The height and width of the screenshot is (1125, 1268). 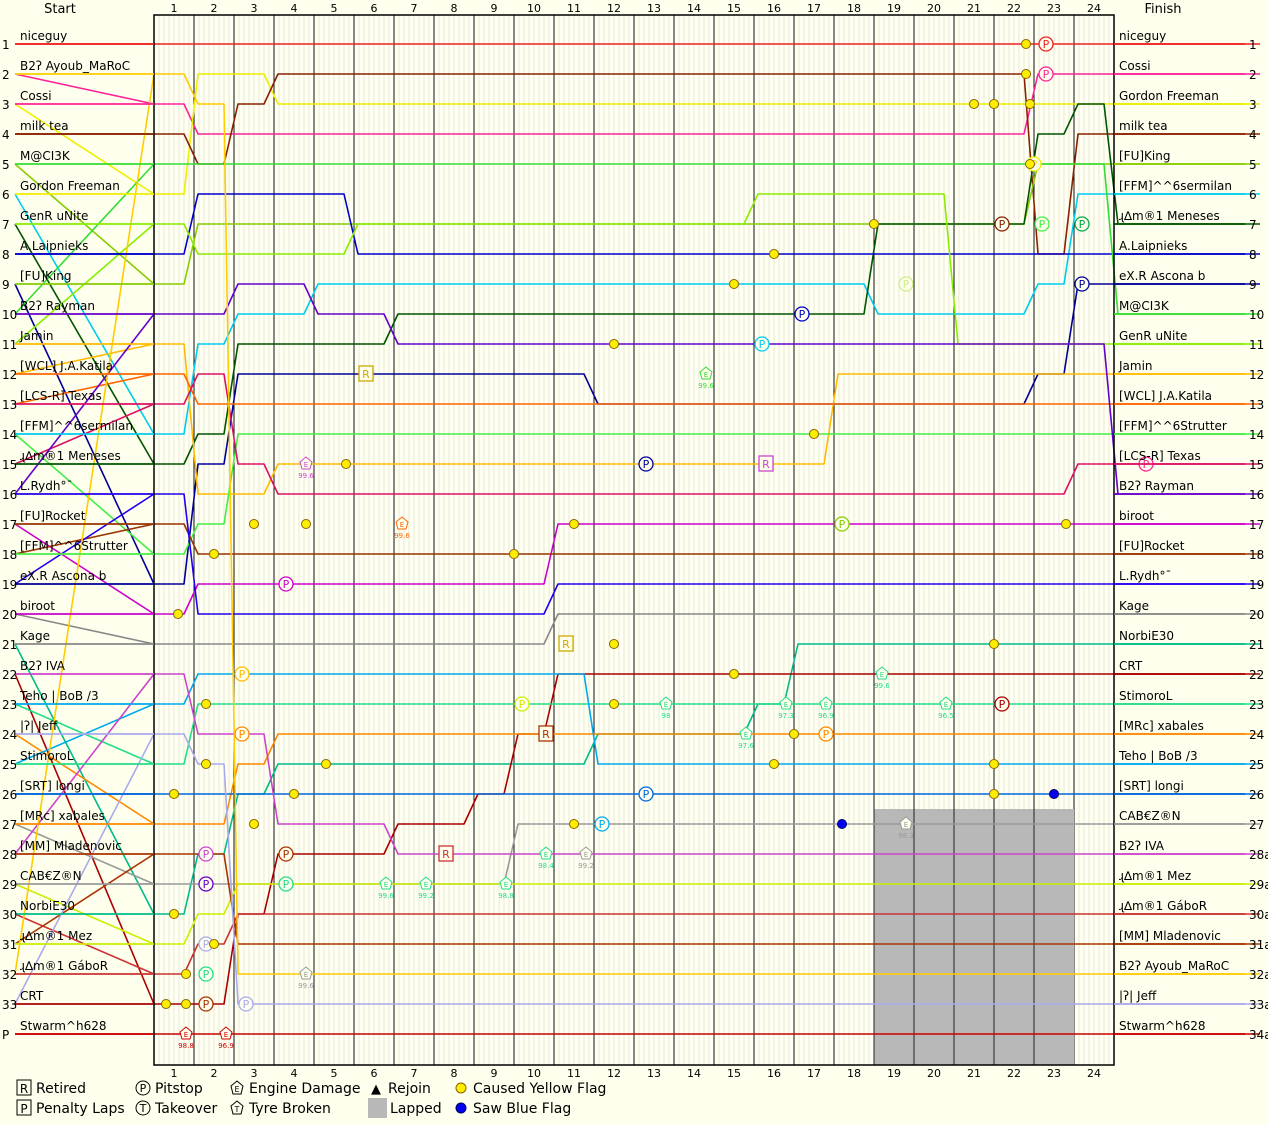 I want to click on retired-marker, so click(x=366, y=373).